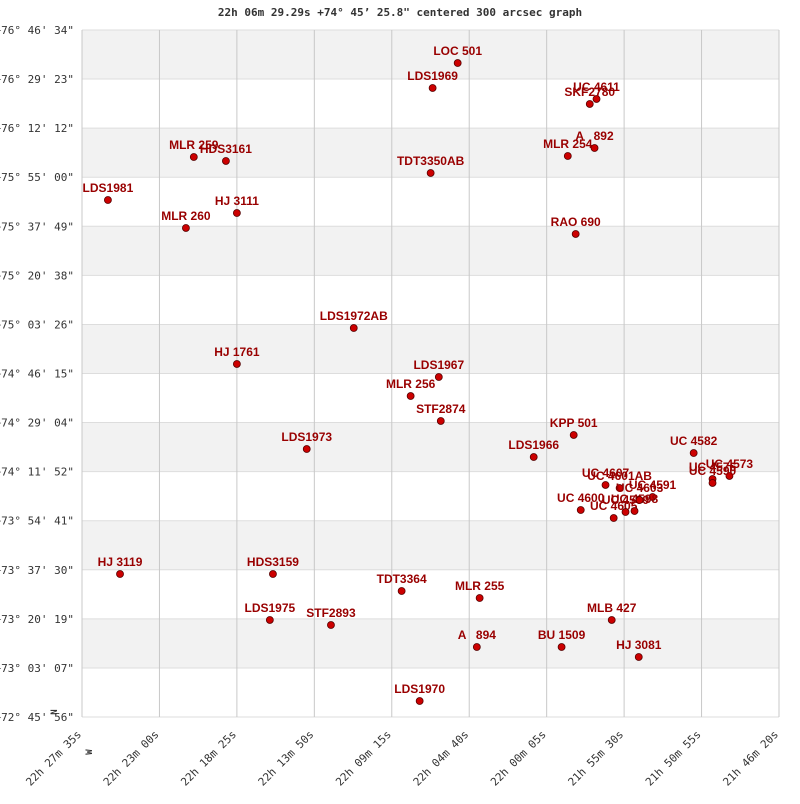 The image size is (800, 804). I want to click on star-label: HJ 3081, so click(639, 645).